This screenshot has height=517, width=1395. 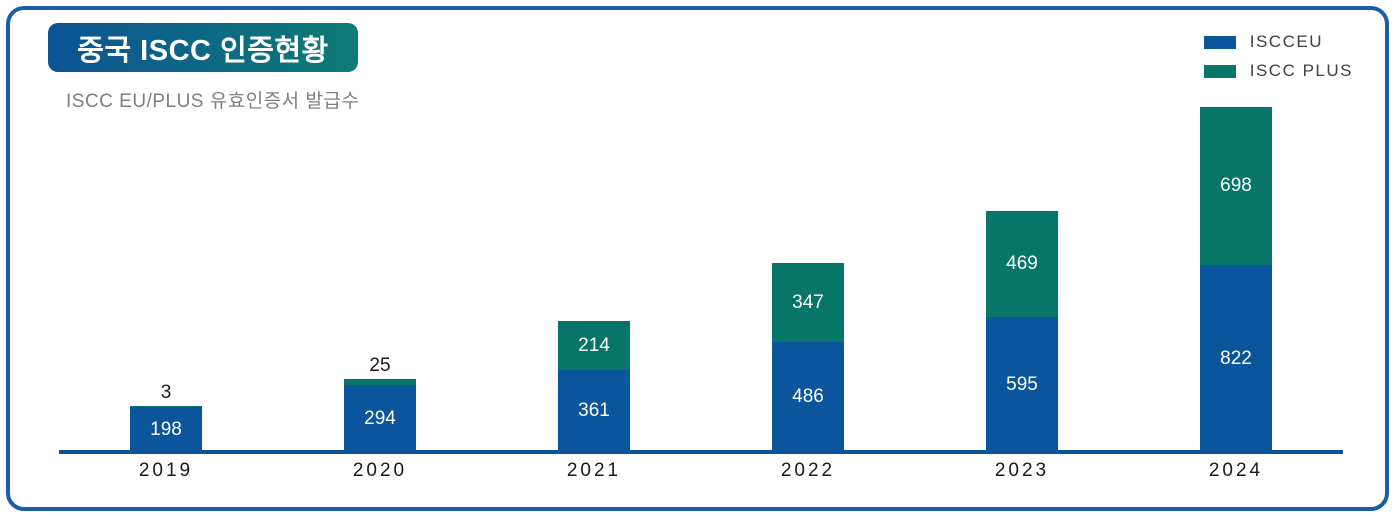 What do you see at coordinates (380, 382) in the screenshot?
I see `bar-segment-iscc-plus-2020` at bounding box center [380, 382].